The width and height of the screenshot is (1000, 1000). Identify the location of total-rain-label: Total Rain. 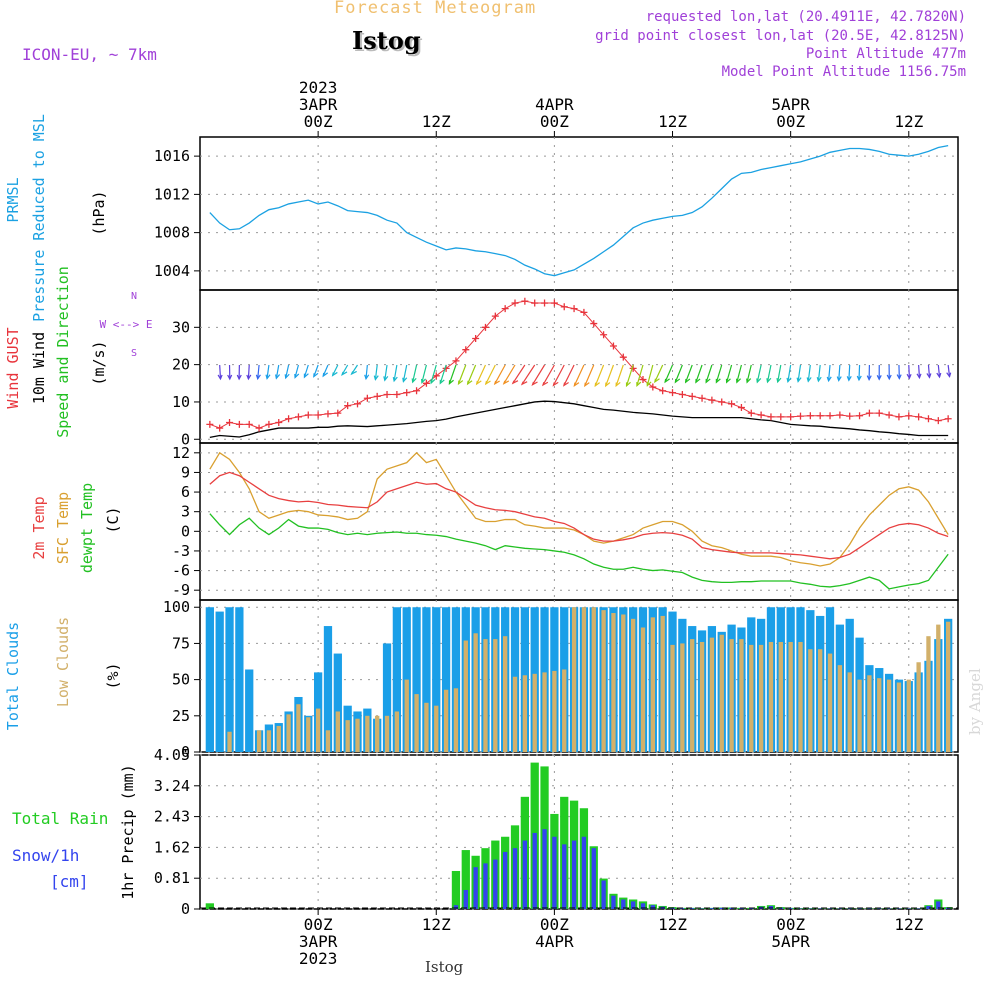
(60, 818).